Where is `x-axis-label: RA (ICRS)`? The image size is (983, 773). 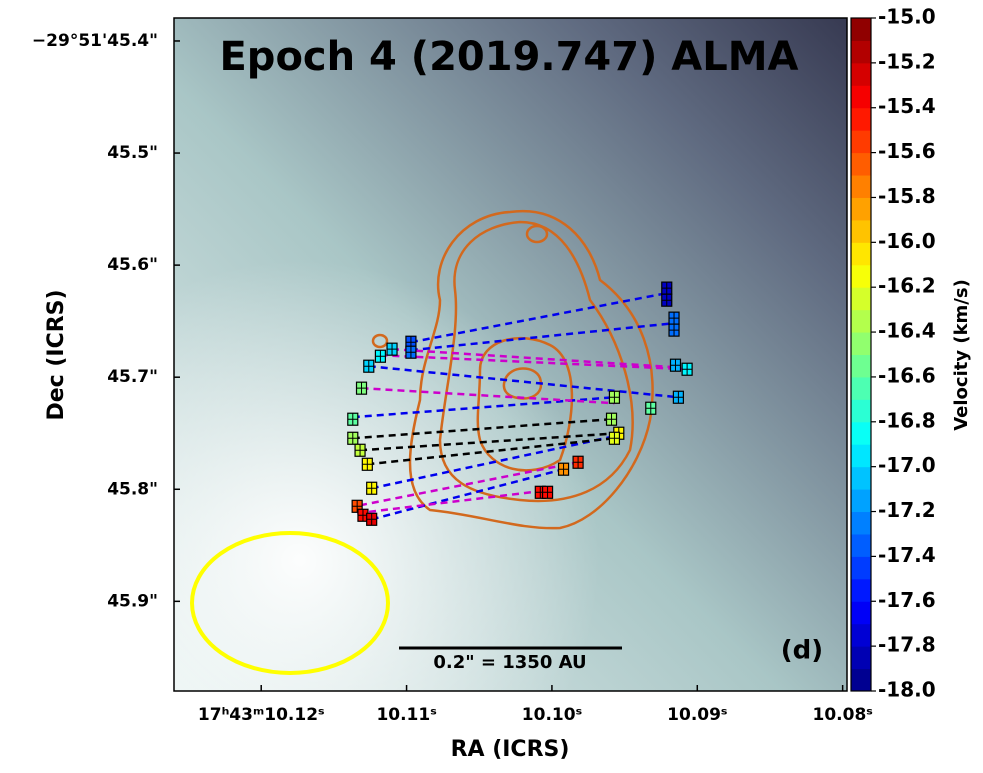 x-axis-label: RA (ICRS) is located at coordinates (510, 749).